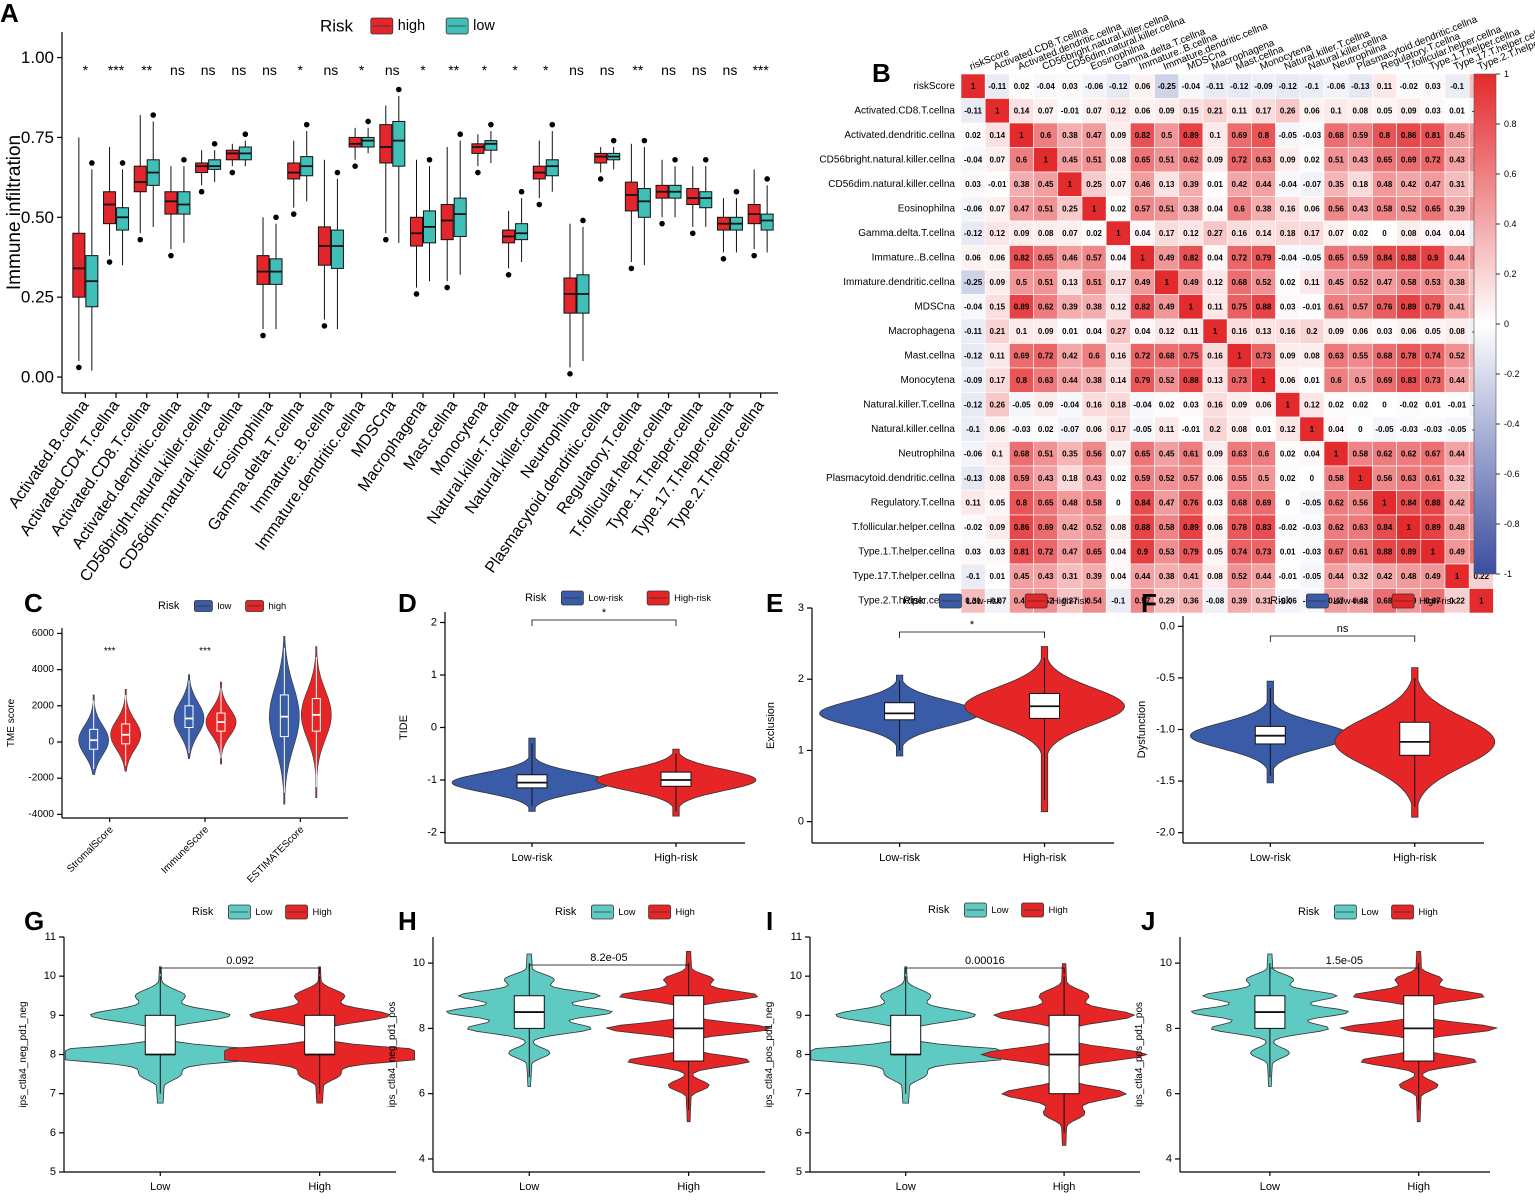  What do you see at coordinates (890, 478) in the screenshot?
I see `b-row-label: Plasmacytoid.dendritic.cellna` at bounding box center [890, 478].